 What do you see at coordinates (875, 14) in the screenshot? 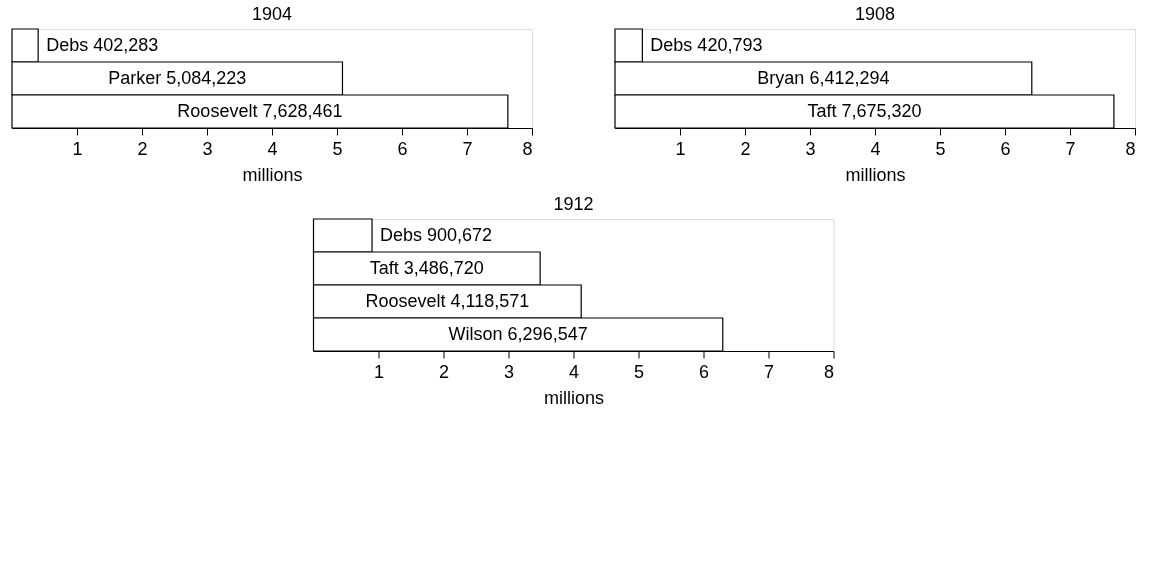
I see `chart-title: 1908` at bounding box center [875, 14].